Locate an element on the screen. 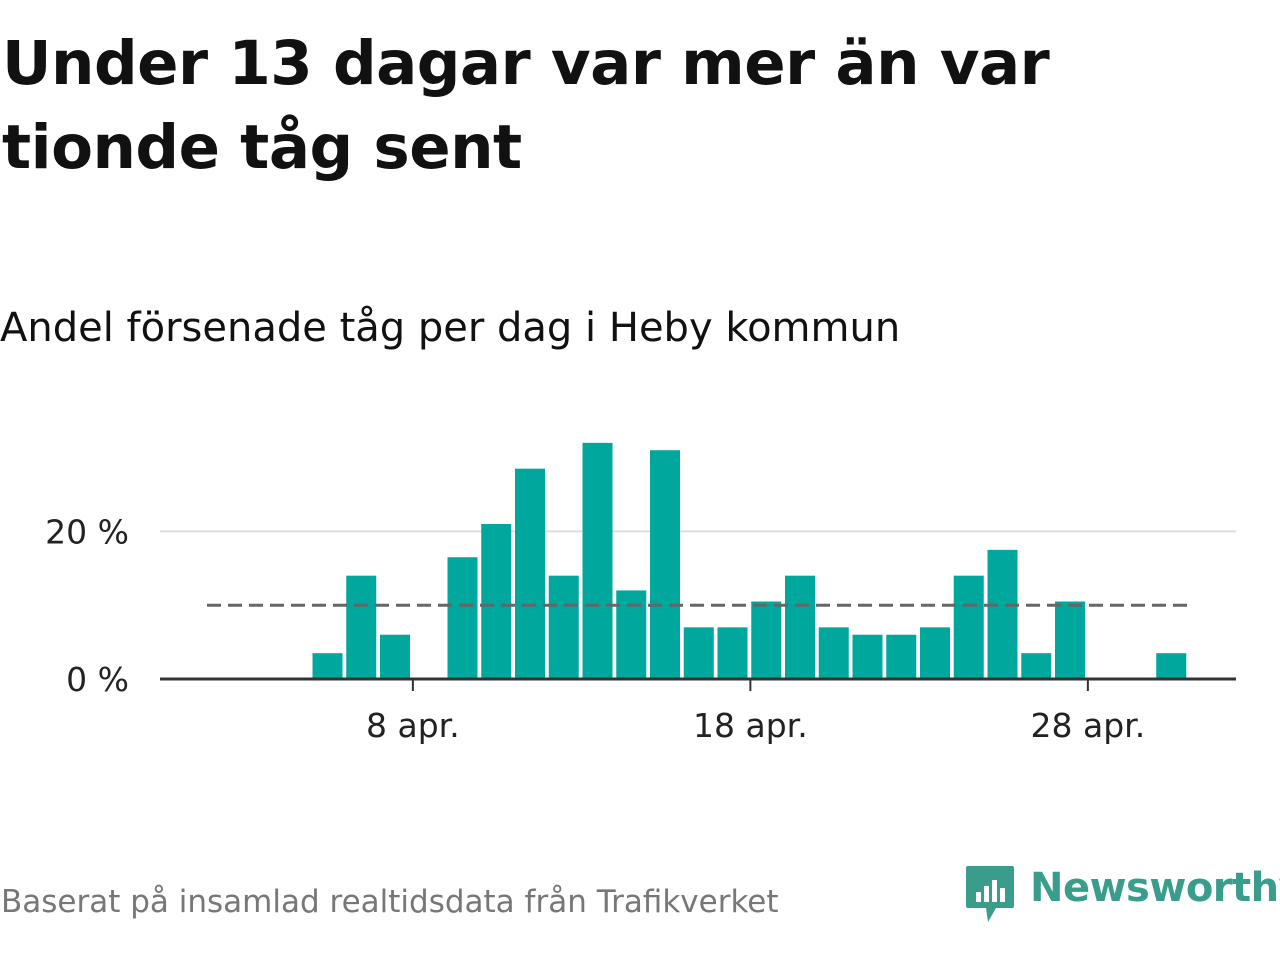 The width and height of the screenshot is (1280, 960). newsworthy-logo-icon is located at coordinates (990, 894).